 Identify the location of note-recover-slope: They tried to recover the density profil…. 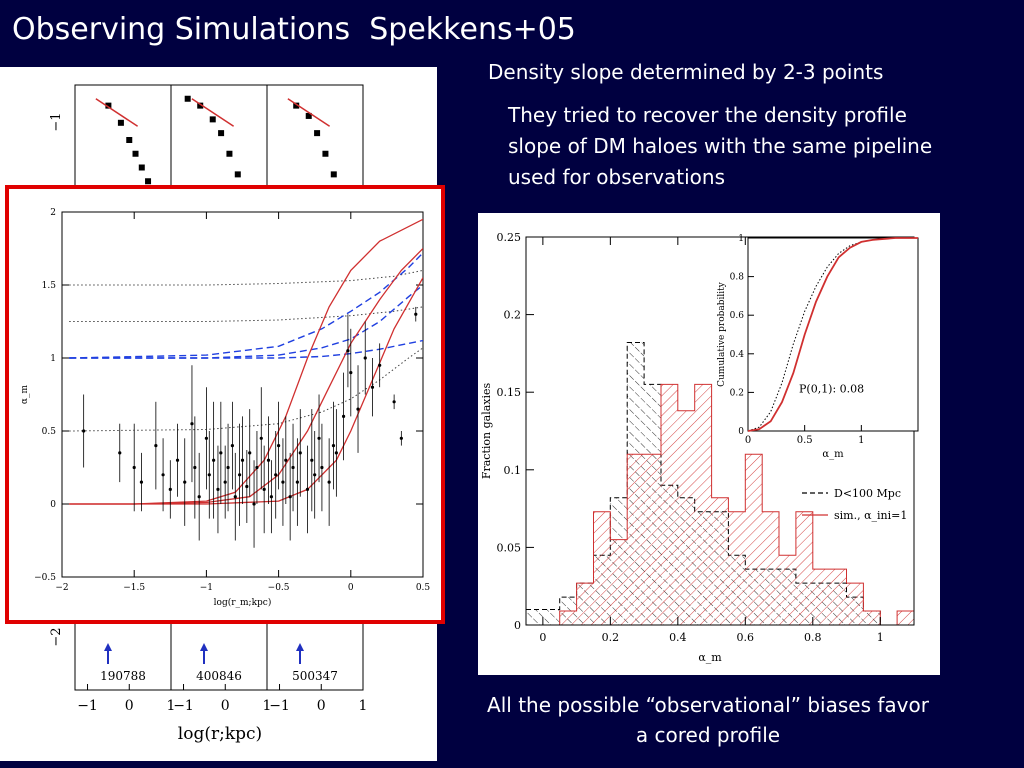
(720, 146).